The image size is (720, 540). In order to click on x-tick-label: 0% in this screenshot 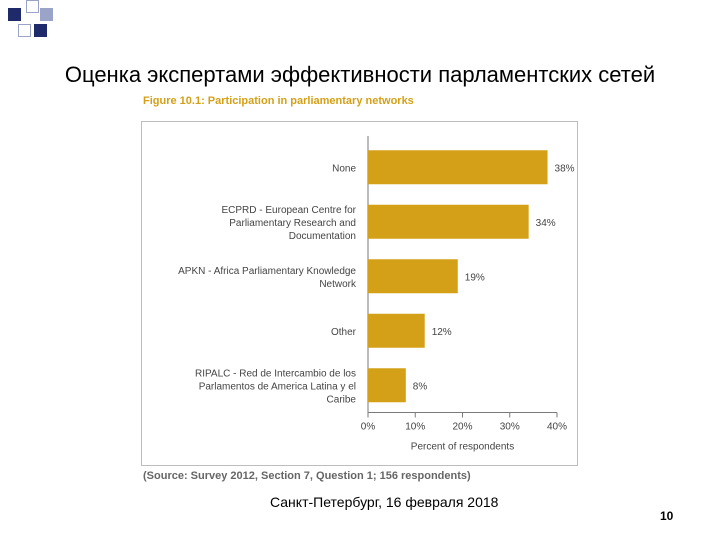, I will do `click(368, 427)`.